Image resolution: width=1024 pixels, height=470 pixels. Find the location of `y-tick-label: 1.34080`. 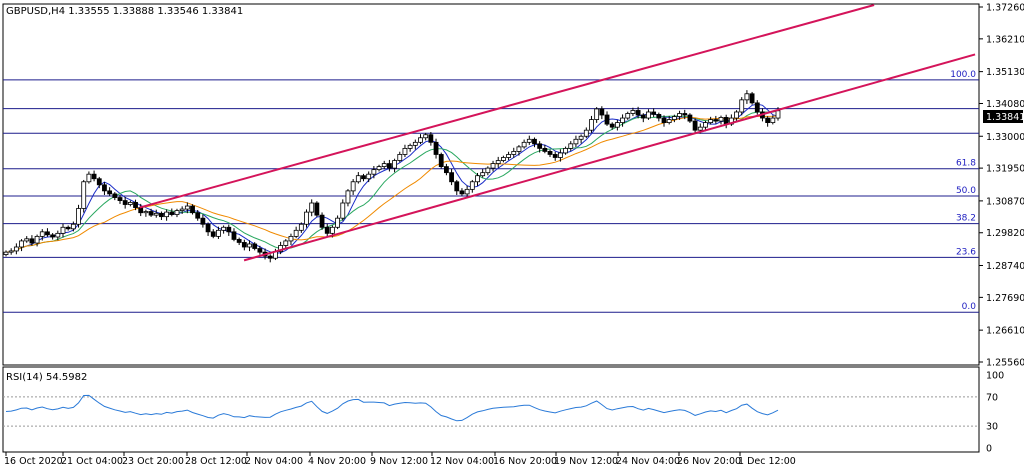

y-tick-label: 1.34080 is located at coordinates (1005, 104).